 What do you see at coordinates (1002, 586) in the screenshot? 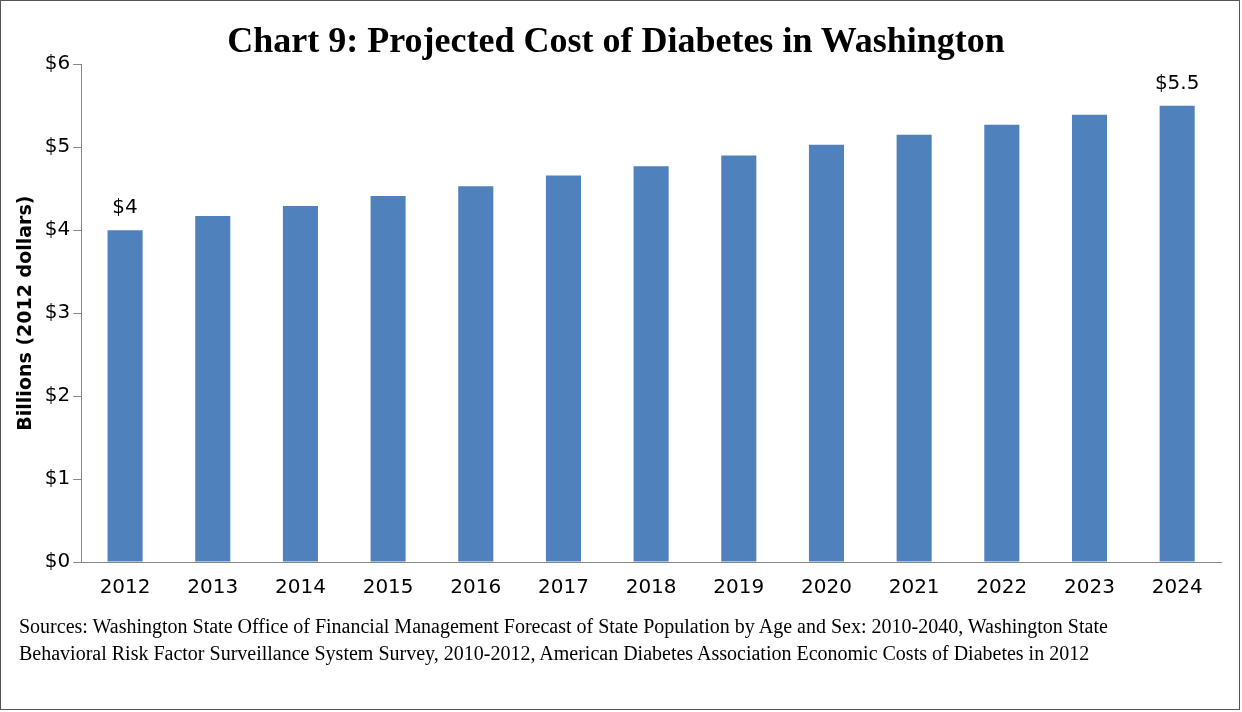
I see `x-tick-label: 2022` at bounding box center [1002, 586].